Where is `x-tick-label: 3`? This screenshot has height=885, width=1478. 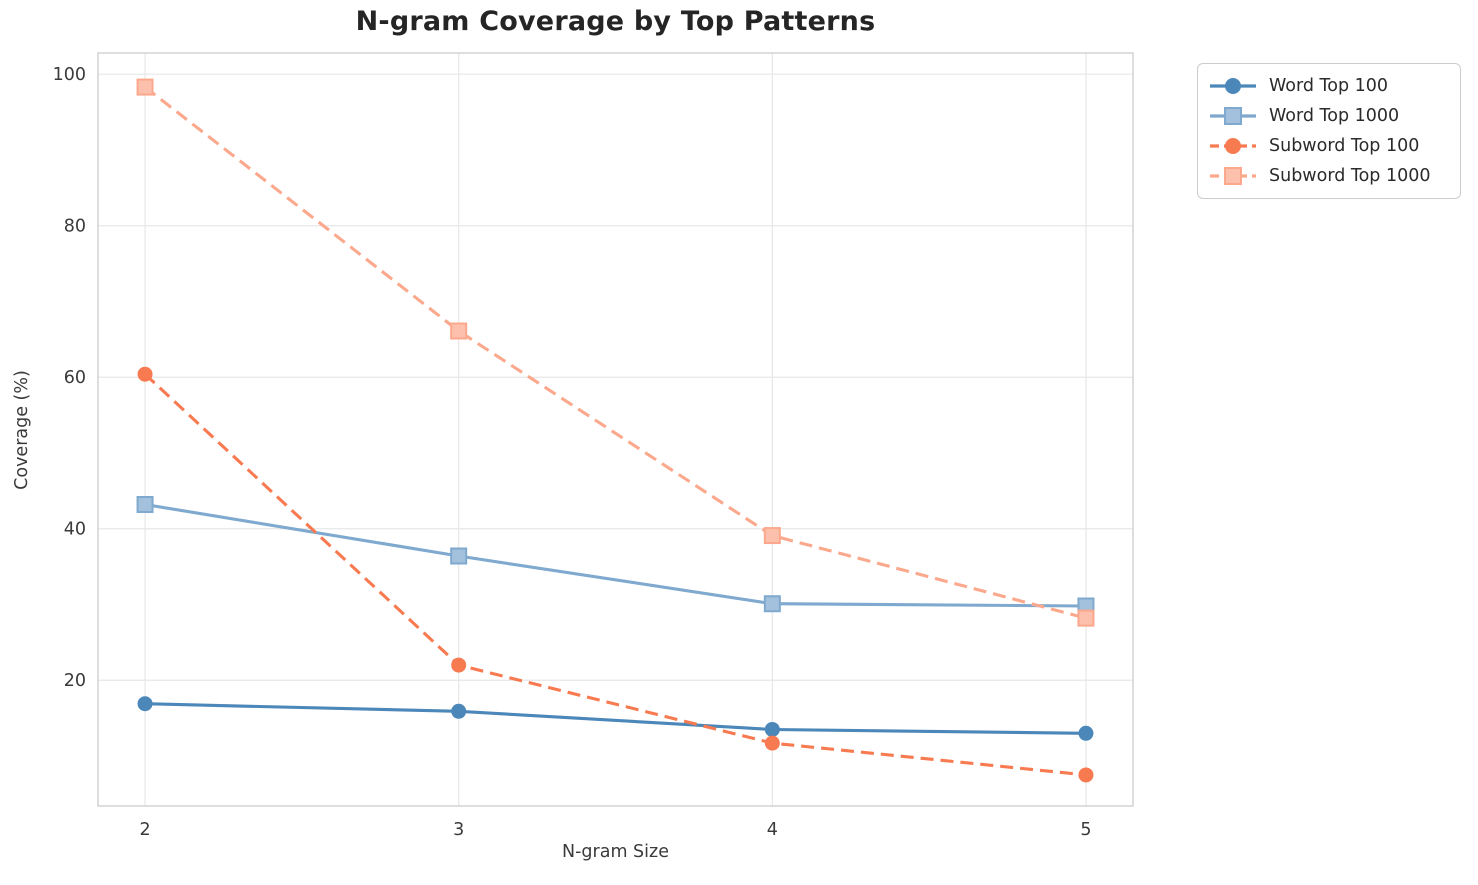
x-tick-label: 3 is located at coordinates (458, 830).